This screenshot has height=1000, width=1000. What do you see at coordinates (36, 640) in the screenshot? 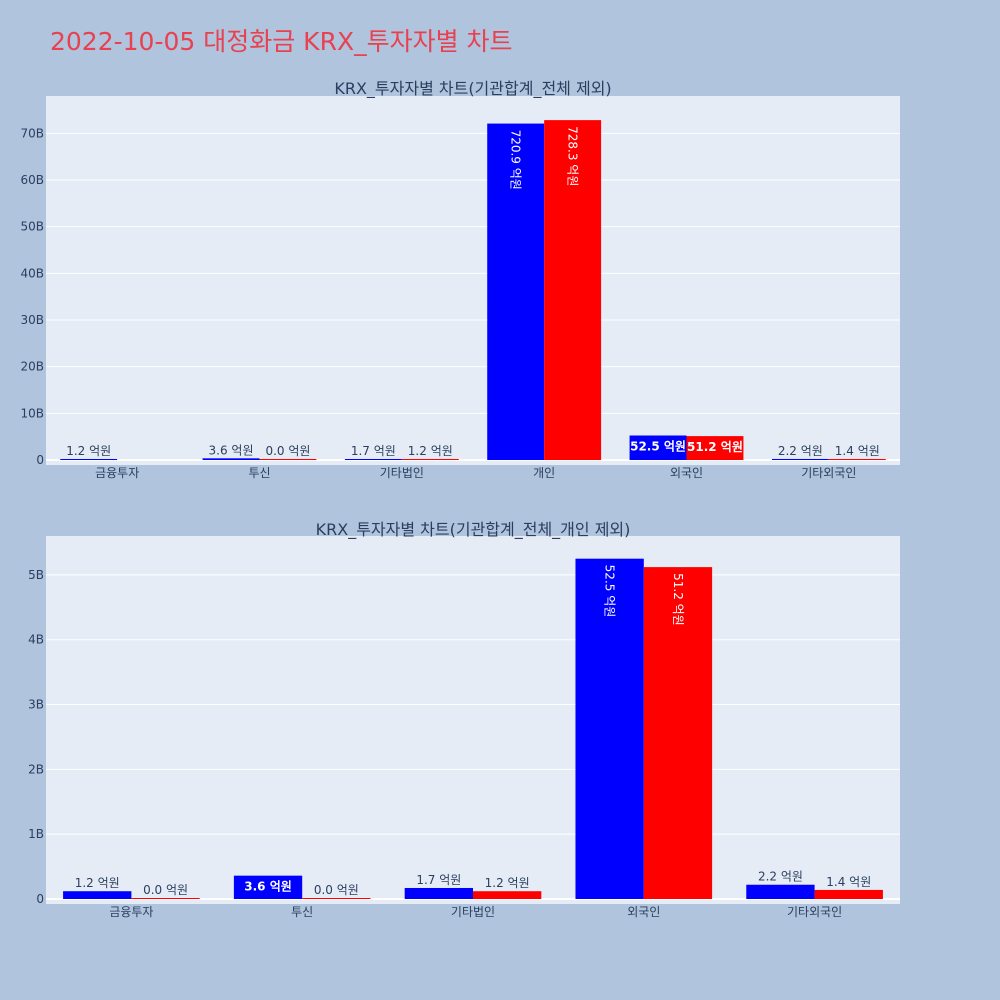
I see `y-tick-label: 4B` at bounding box center [36, 640].